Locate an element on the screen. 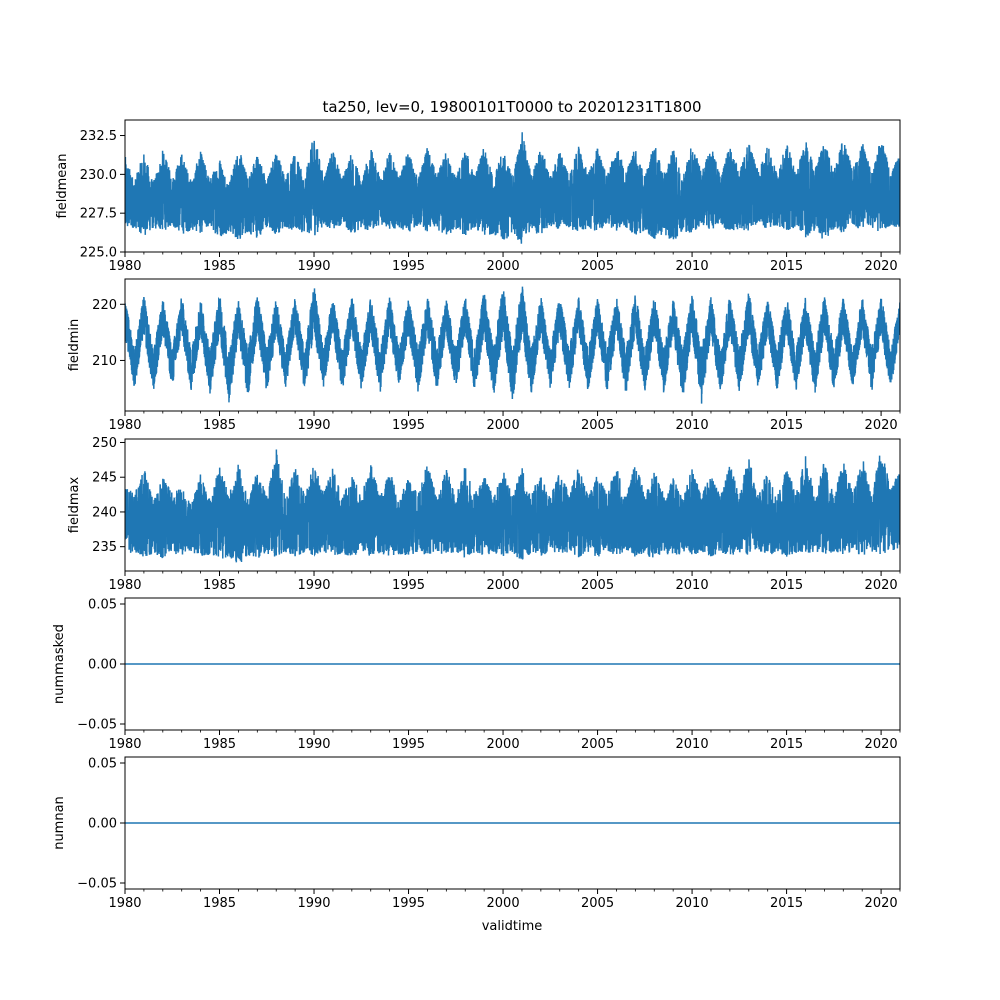  y-tick-label: 210 is located at coordinates (104, 361).